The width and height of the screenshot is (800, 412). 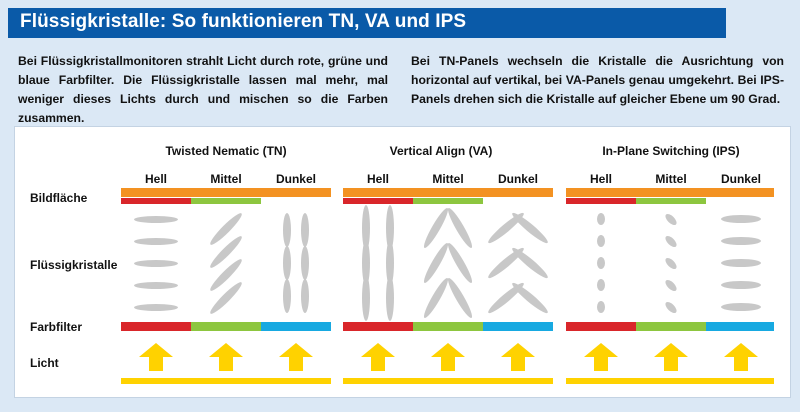 What do you see at coordinates (377, 179) in the screenshot?
I see `state-label-va-hell: Hell` at bounding box center [377, 179].